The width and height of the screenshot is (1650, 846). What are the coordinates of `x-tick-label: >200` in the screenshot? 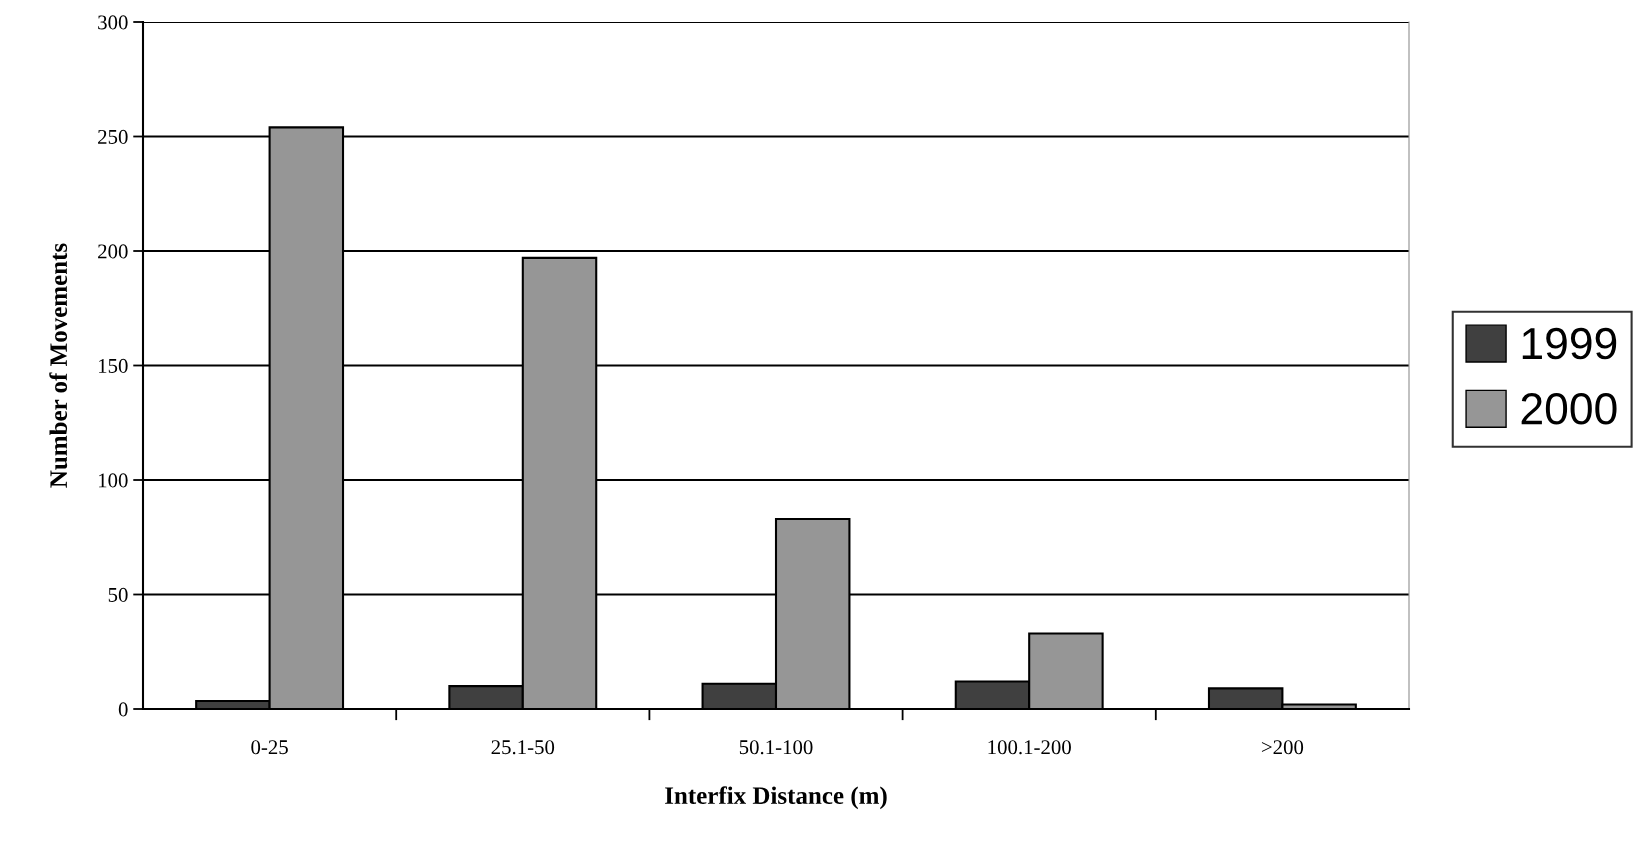 It's located at (1282, 747).